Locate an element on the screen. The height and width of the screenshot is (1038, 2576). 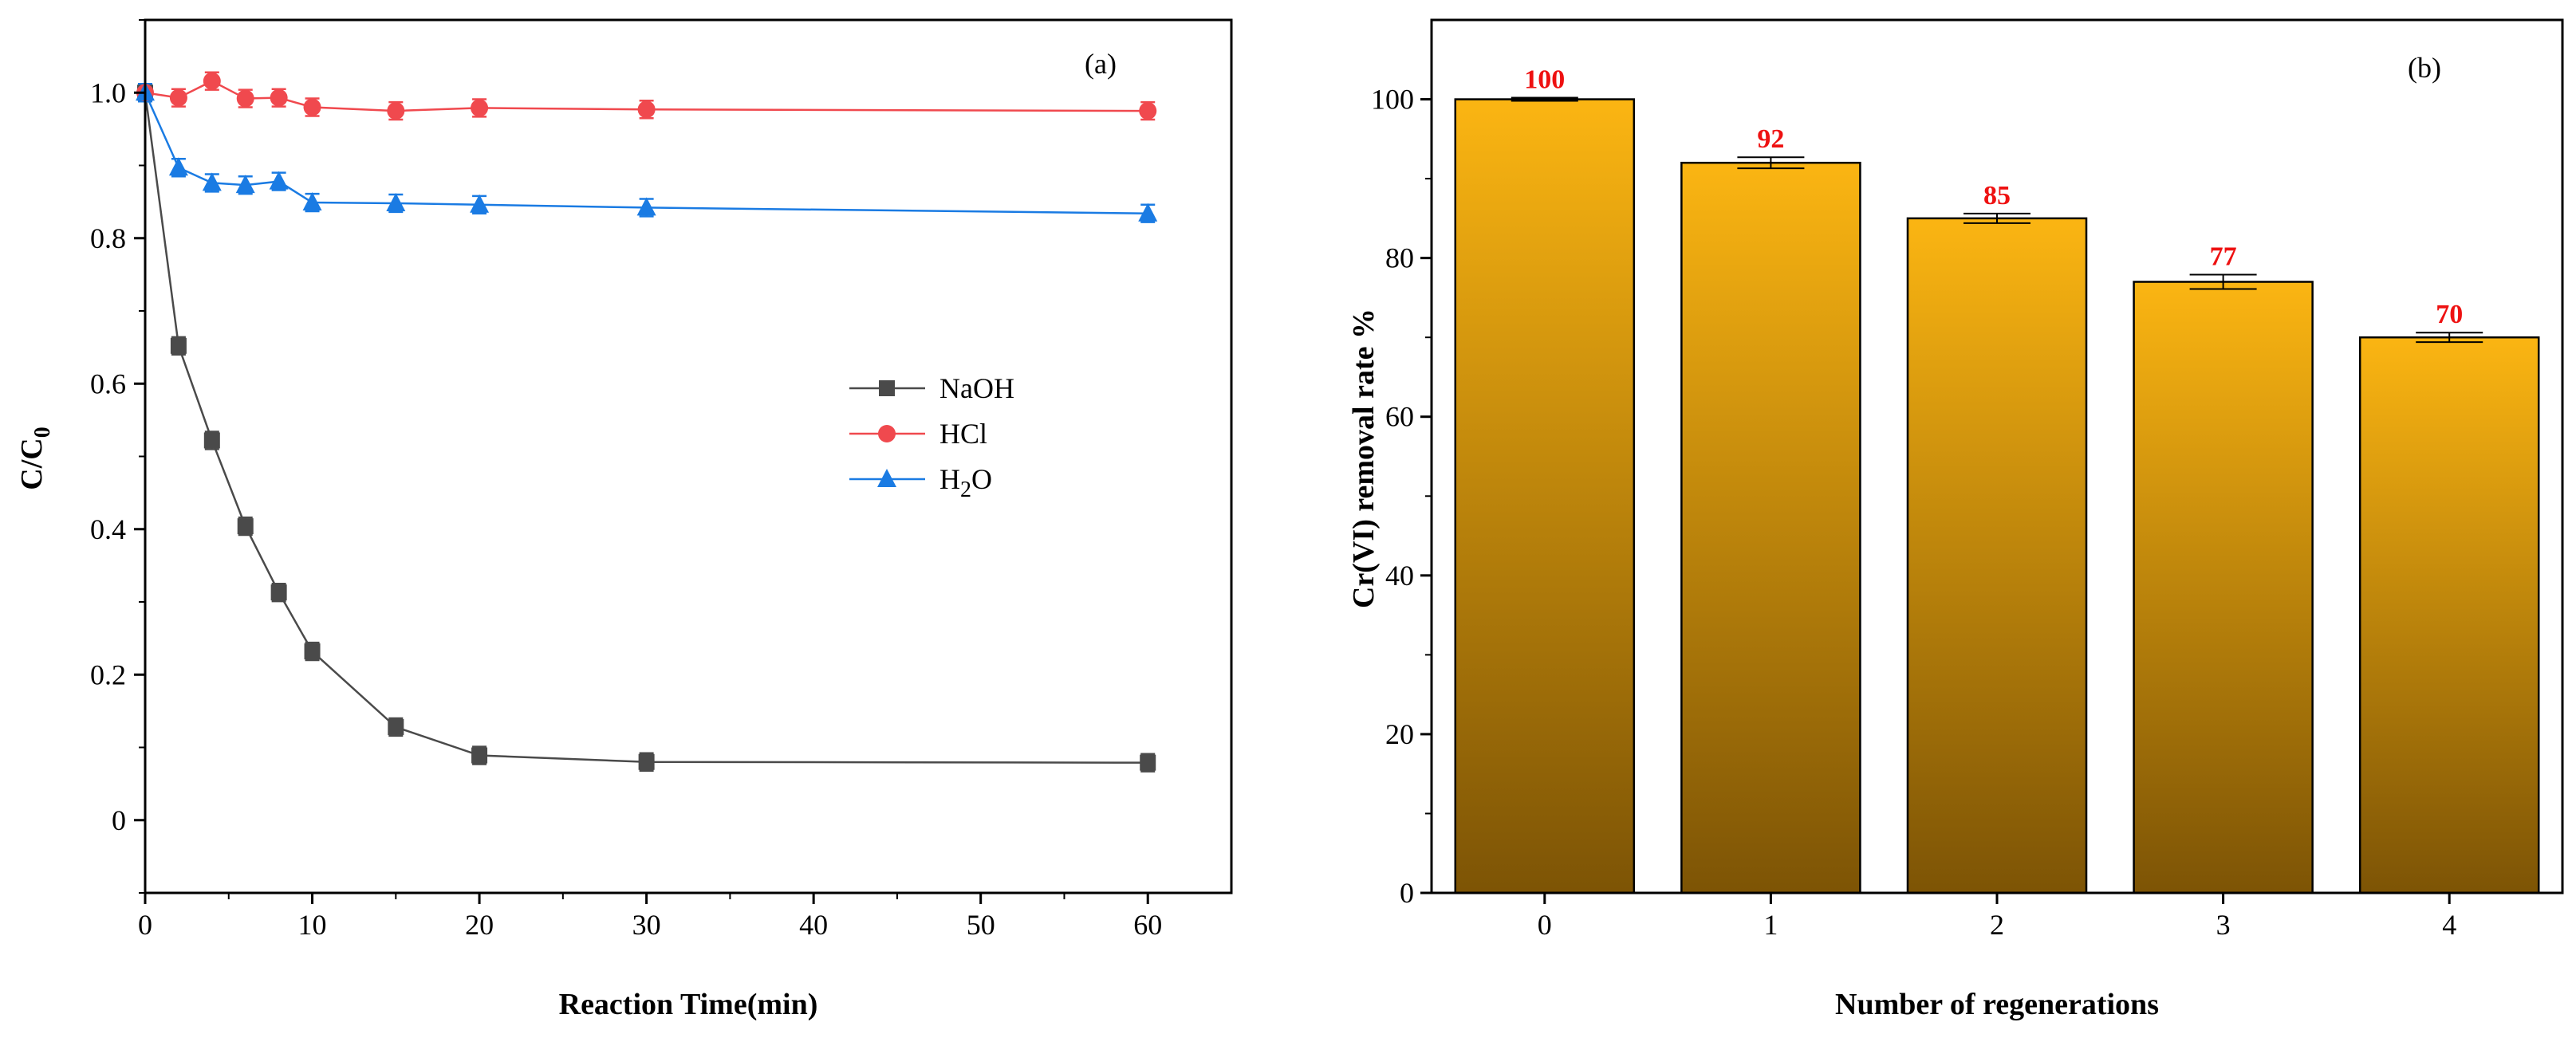
y-axis-label-a: C/C0 is located at coordinates (35, 458).